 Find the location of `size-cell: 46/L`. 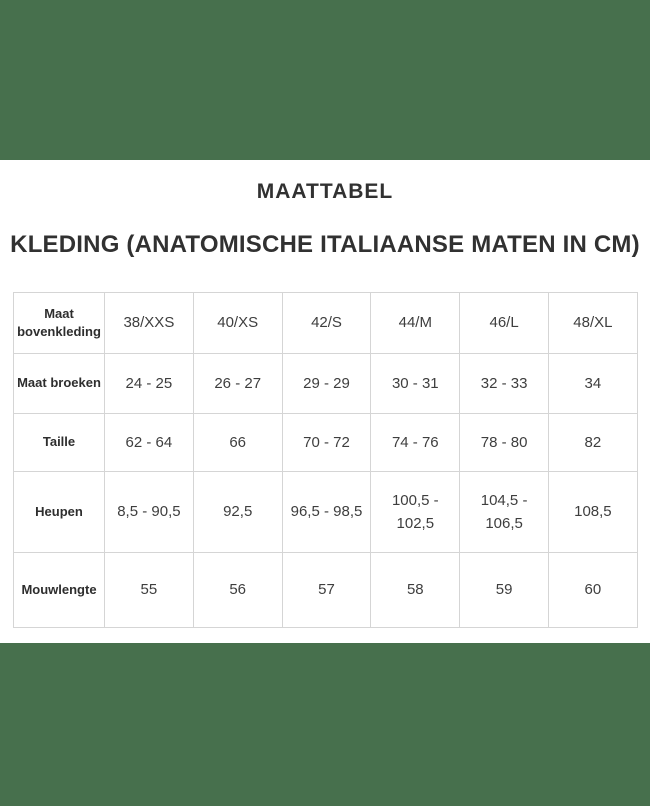

size-cell: 46/L is located at coordinates (504, 323).